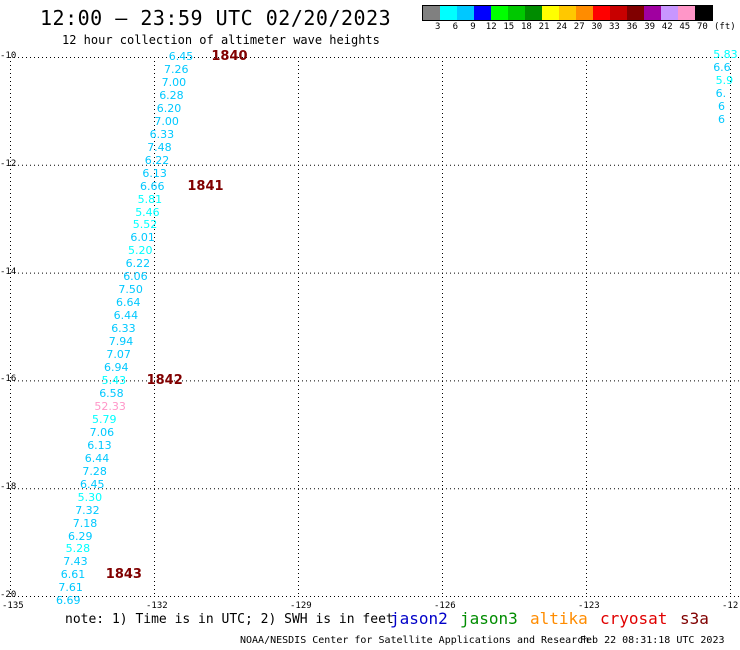  I want to click on color-scale-label: 15, so click(509, 27).